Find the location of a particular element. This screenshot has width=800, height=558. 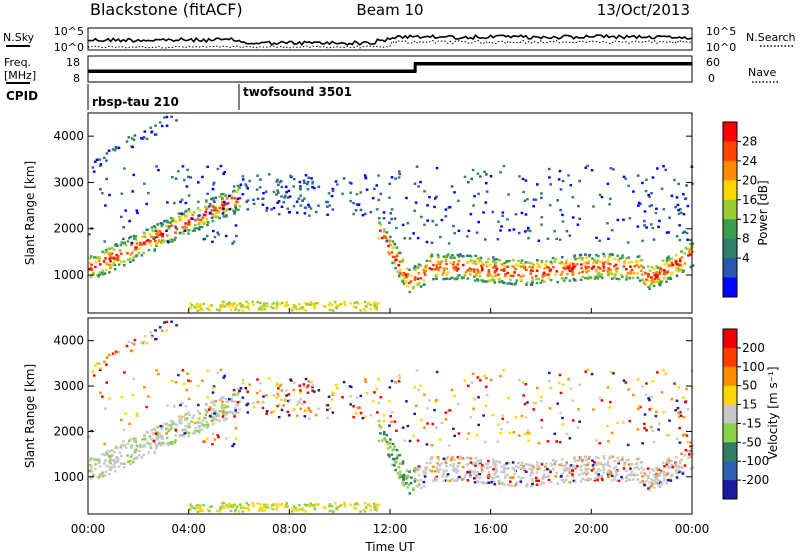

colorbar-frame is located at coordinates (730, 209).